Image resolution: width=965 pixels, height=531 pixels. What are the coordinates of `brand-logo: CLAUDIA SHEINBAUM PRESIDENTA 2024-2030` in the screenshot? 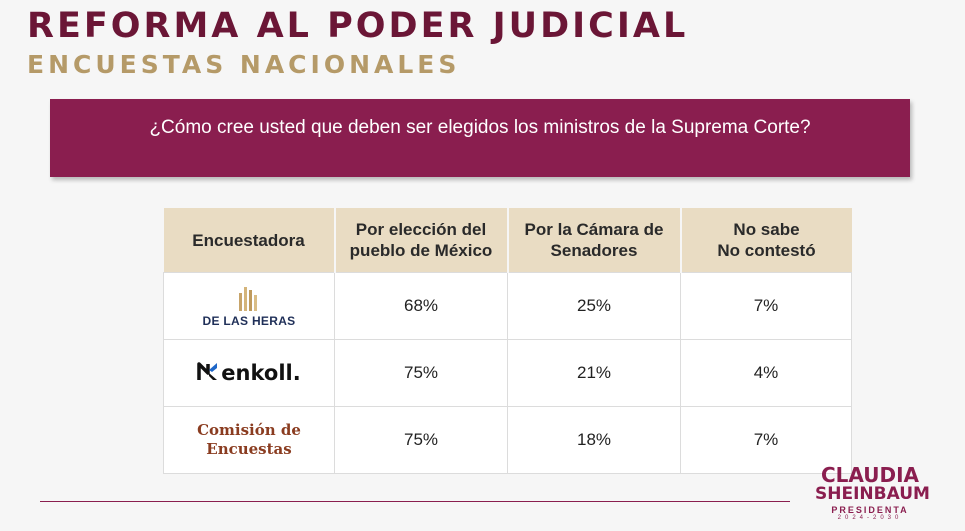 It's located at (872, 492).